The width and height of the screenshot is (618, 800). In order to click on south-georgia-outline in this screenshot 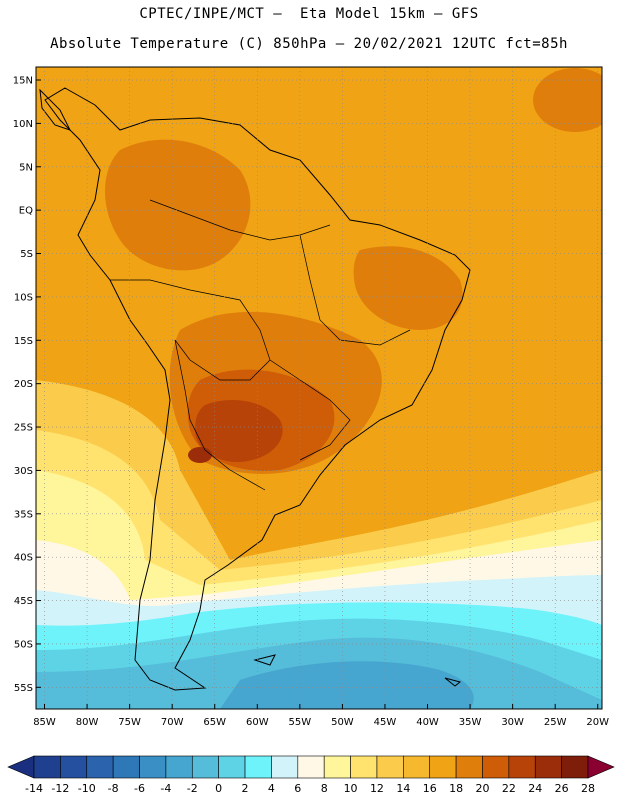, I will do `click(453, 682)`.